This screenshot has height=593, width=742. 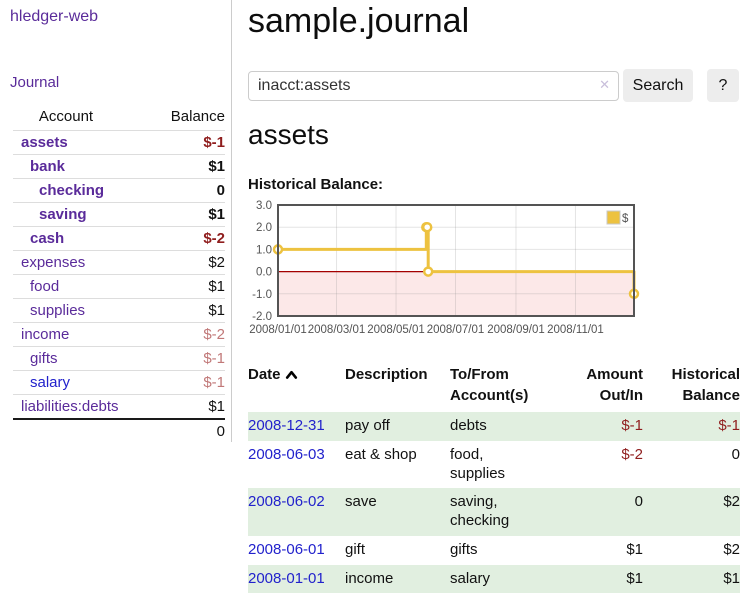 What do you see at coordinates (291, 375) in the screenshot?
I see `sort-ascending-icon` at bounding box center [291, 375].